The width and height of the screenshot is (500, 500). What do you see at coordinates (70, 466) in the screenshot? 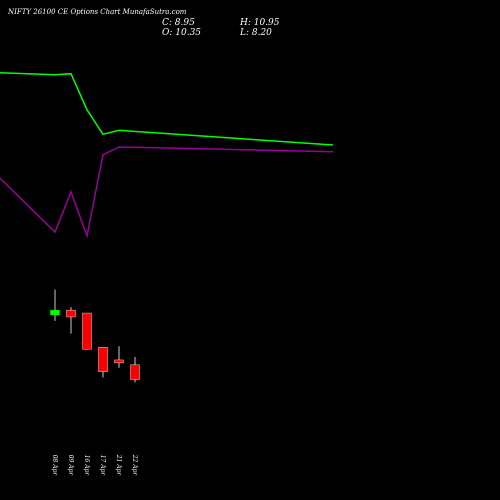
I see `x-tick-label: 09 Apr` at bounding box center [70, 466].